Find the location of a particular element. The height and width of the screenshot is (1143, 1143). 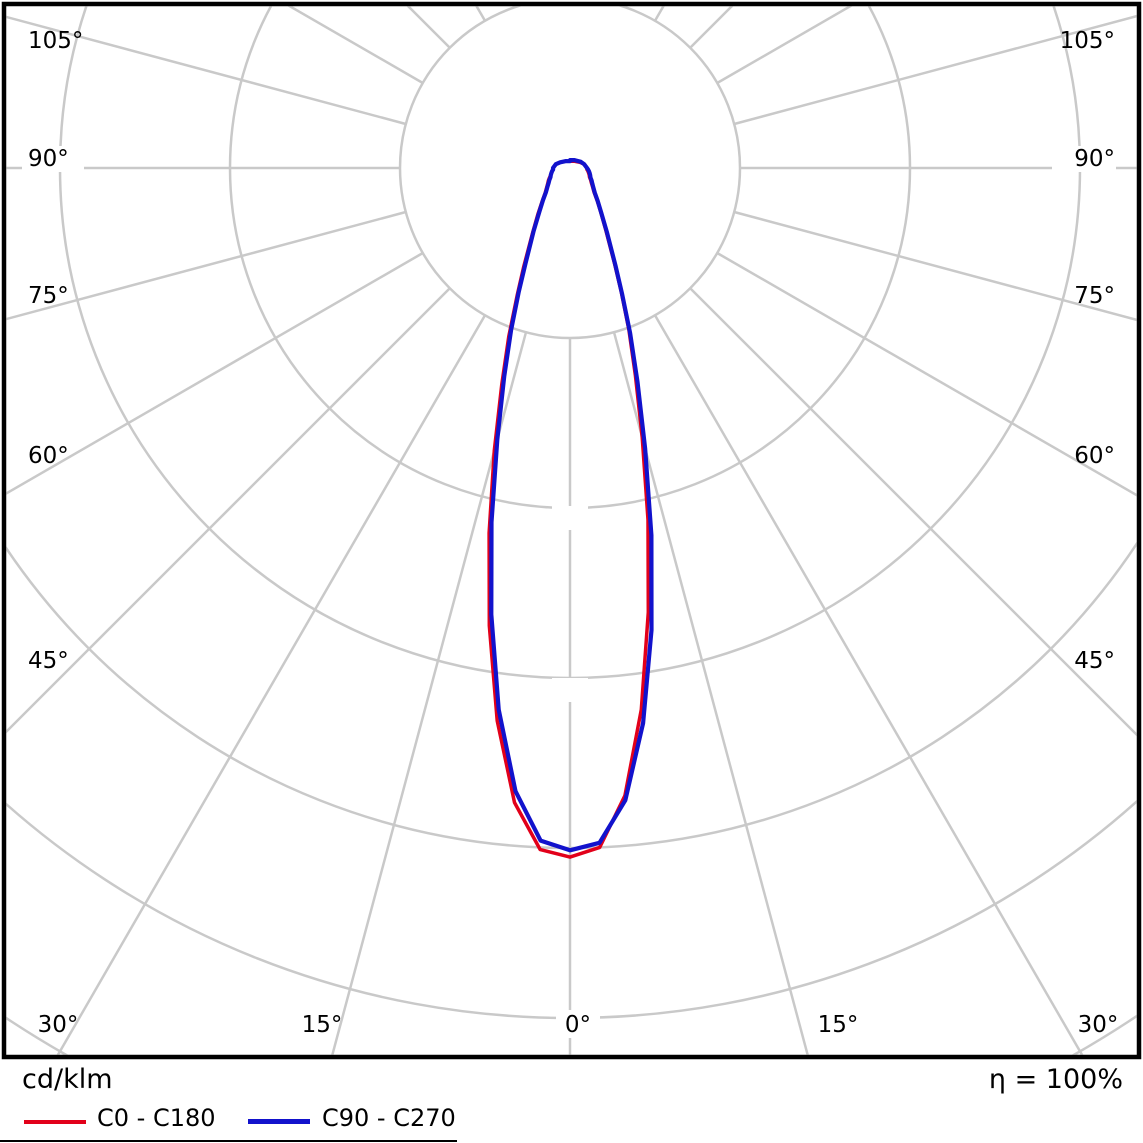

angle-label-bottom-30l: 30° is located at coordinates (58, 1025).